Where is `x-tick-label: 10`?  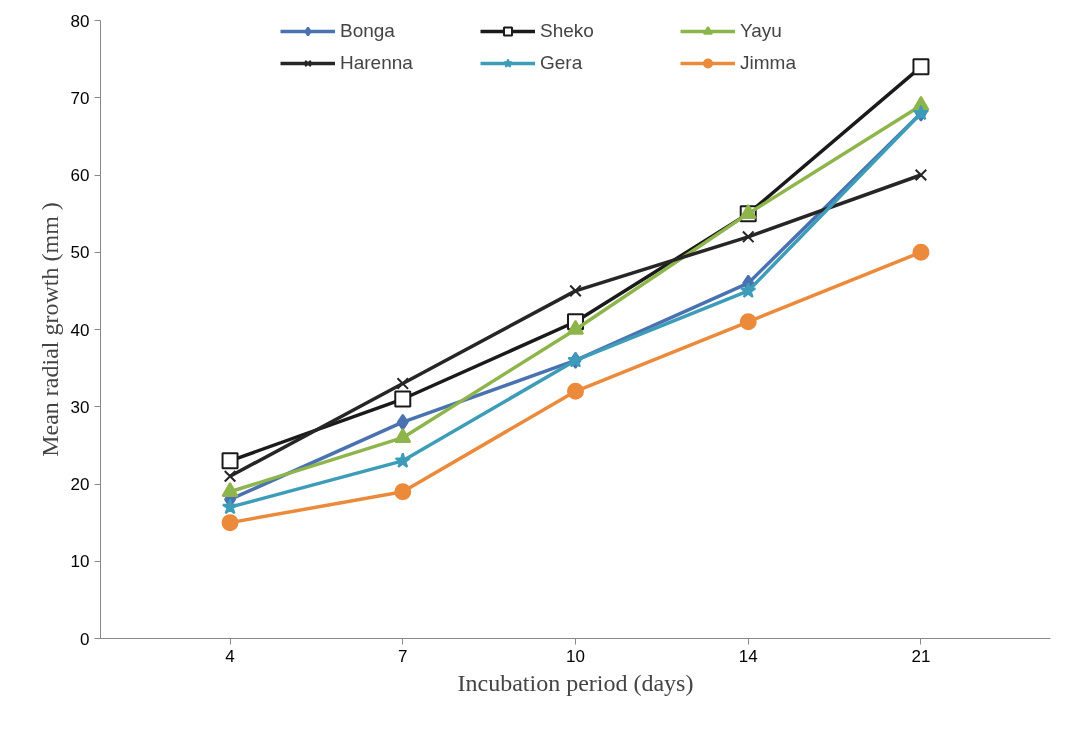
x-tick-label: 10 is located at coordinates (575, 656).